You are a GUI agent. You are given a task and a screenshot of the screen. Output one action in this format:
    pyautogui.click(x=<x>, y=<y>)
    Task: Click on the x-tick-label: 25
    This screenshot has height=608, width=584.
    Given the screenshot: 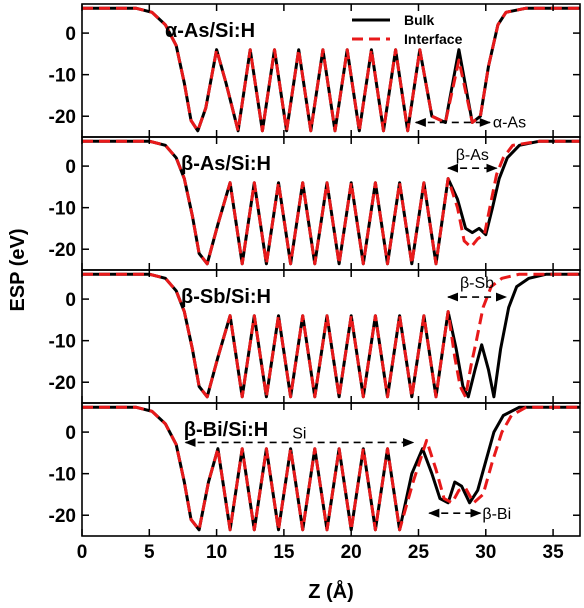 What is the action you would take?
    pyautogui.click(x=419, y=552)
    